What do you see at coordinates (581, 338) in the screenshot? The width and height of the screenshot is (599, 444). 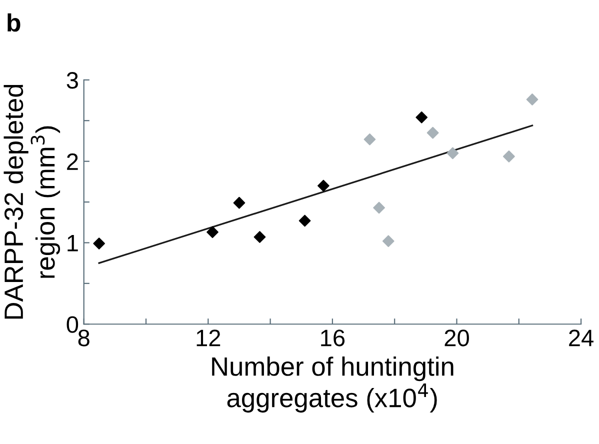 I see `x-tick-label: 24` at bounding box center [581, 338].